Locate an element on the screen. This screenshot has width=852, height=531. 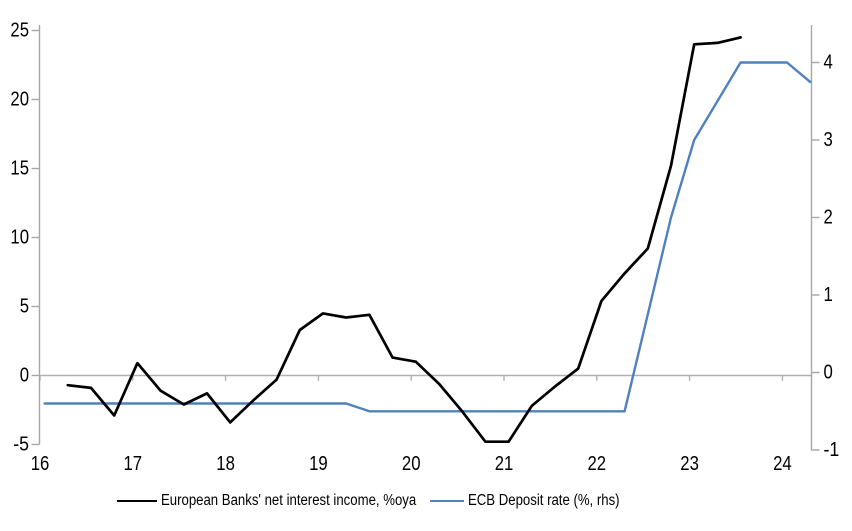
right-axis-tick-label: 1 is located at coordinates (828, 295).